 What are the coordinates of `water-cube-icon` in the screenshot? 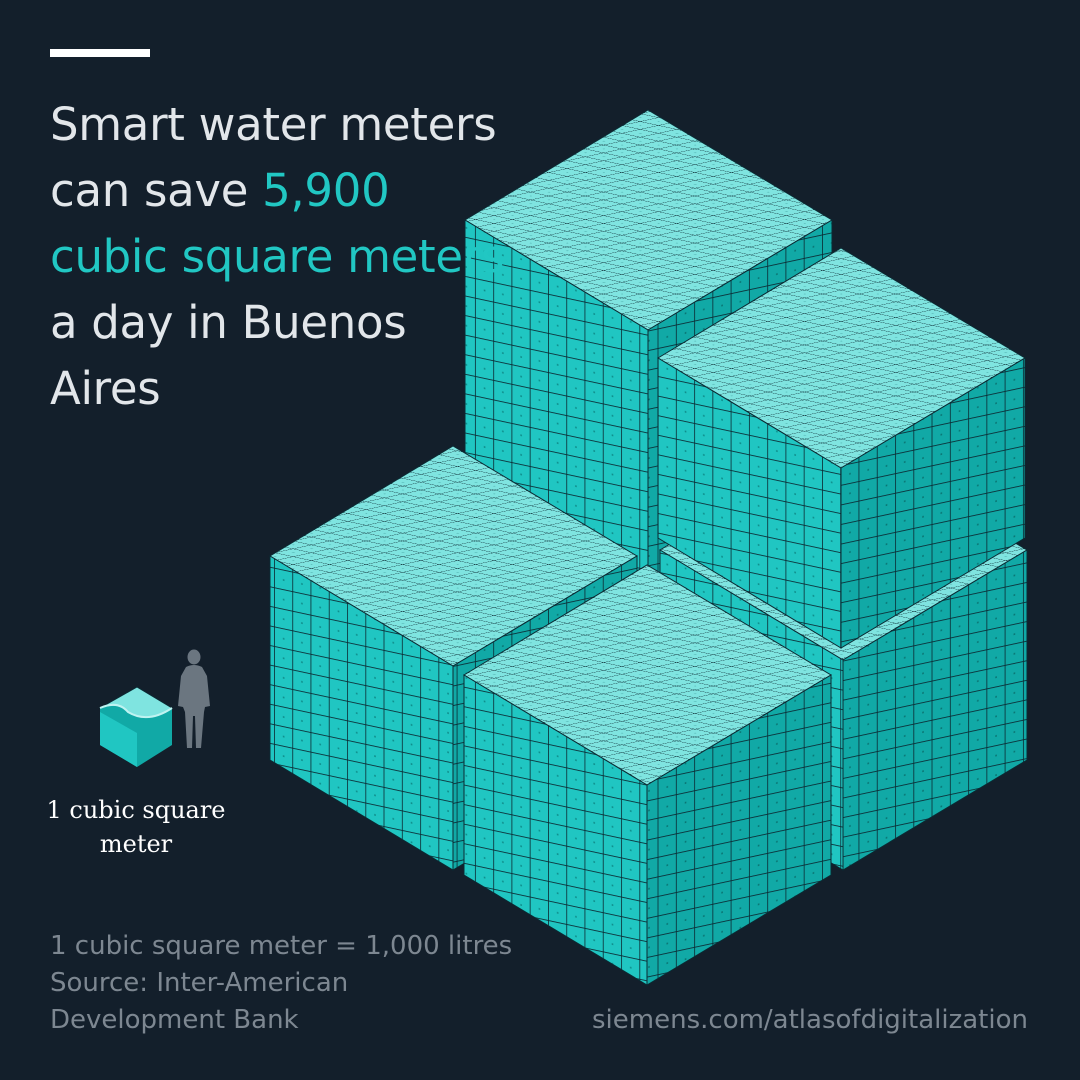 It's located at (135, 726).